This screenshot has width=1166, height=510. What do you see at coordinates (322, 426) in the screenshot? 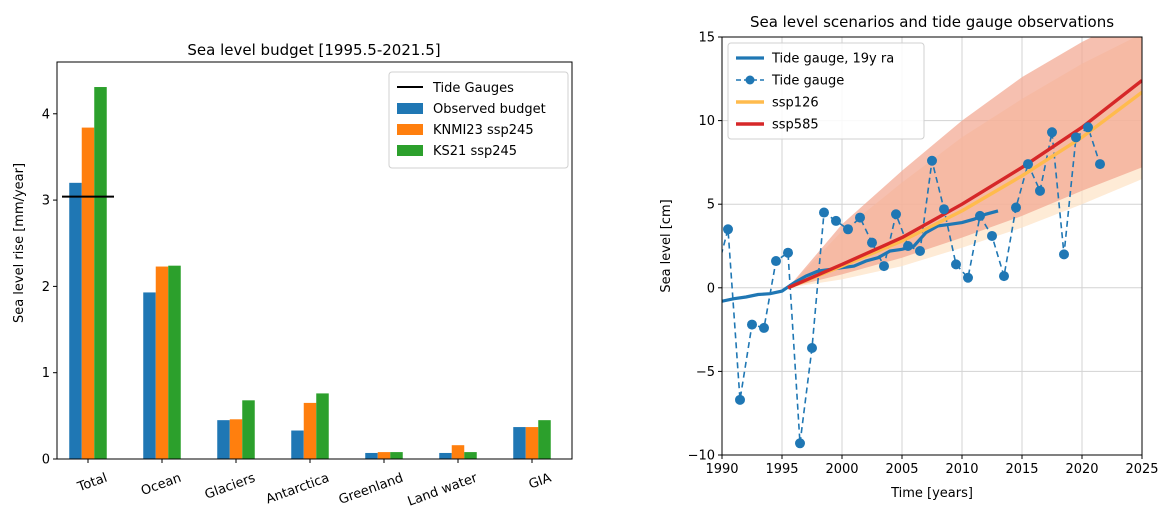
I see `bar-antarctica-ks21-ssp245` at bounding box center [322, 426].